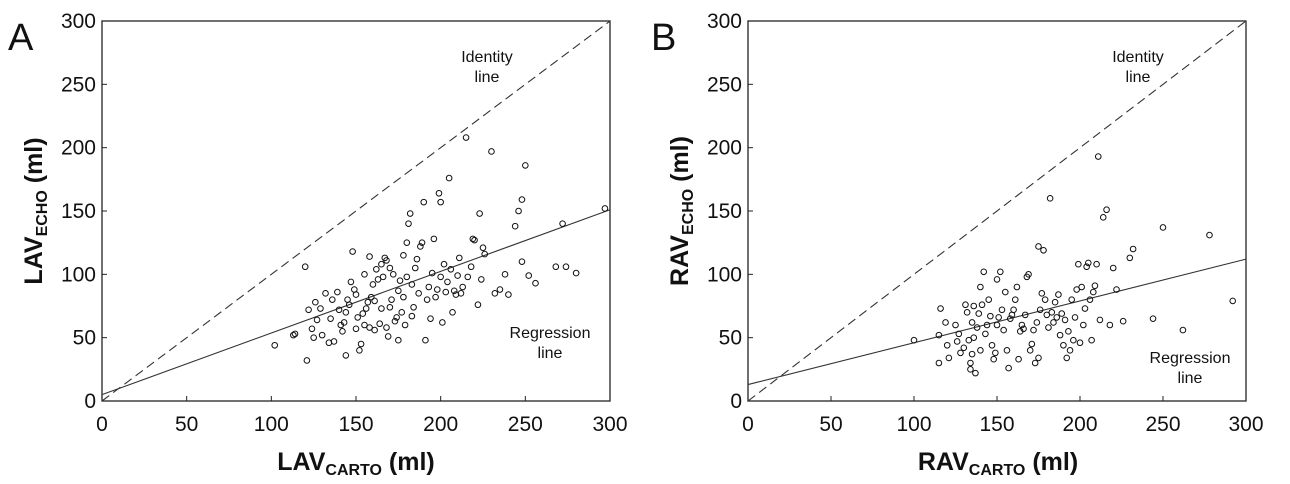 This screenshot has width=1290, height=484. What do you see at coordinates (730, 338) in the screenshot?
I see `y-tick-label-b: 50` at bounding box center [730, 338].